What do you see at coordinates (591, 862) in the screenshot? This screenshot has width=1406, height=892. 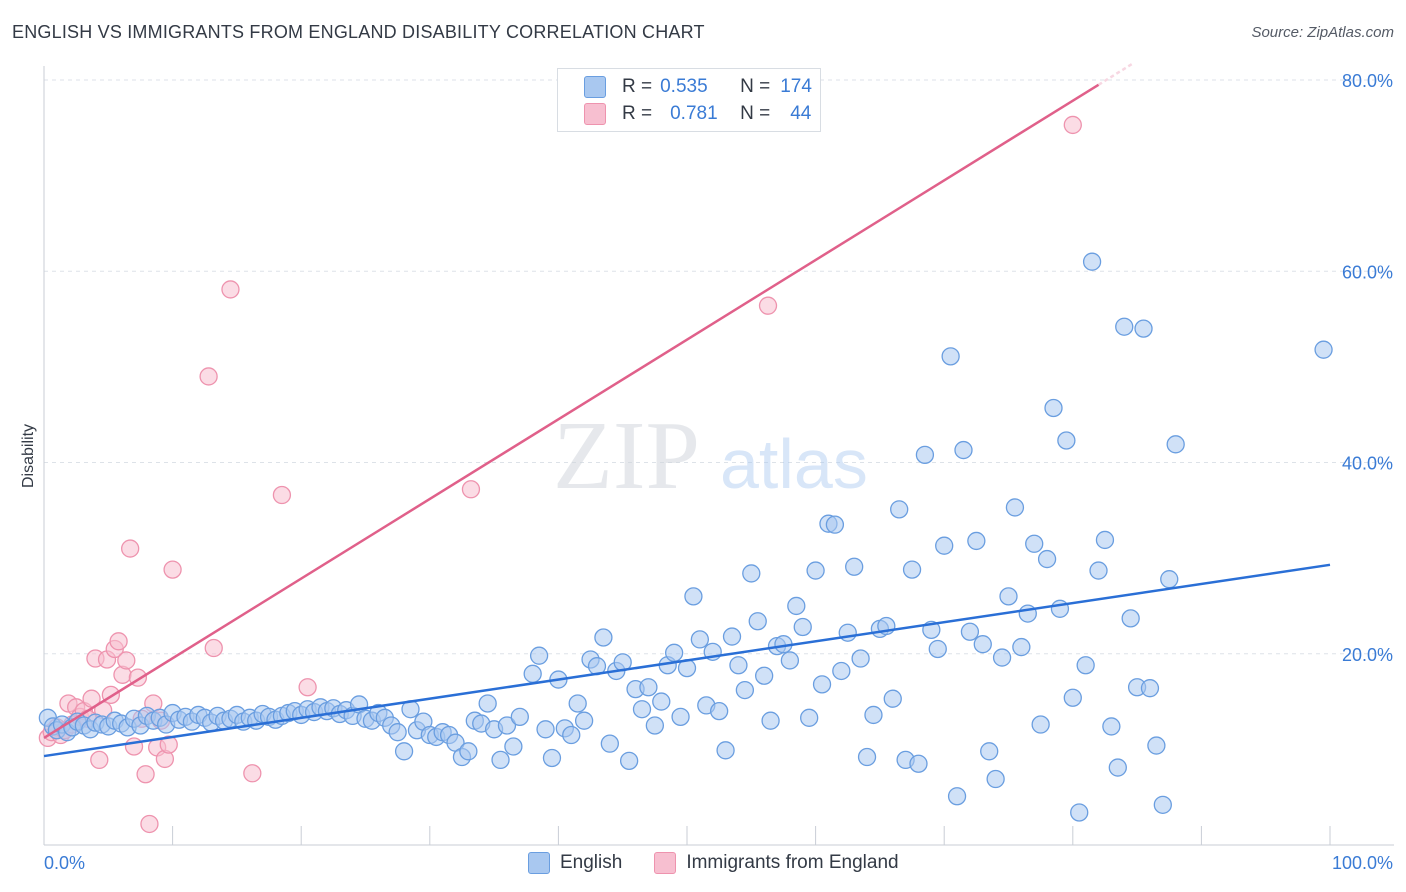 I see `bottom-legend-label-english: English` at bounding box center [591, 862].